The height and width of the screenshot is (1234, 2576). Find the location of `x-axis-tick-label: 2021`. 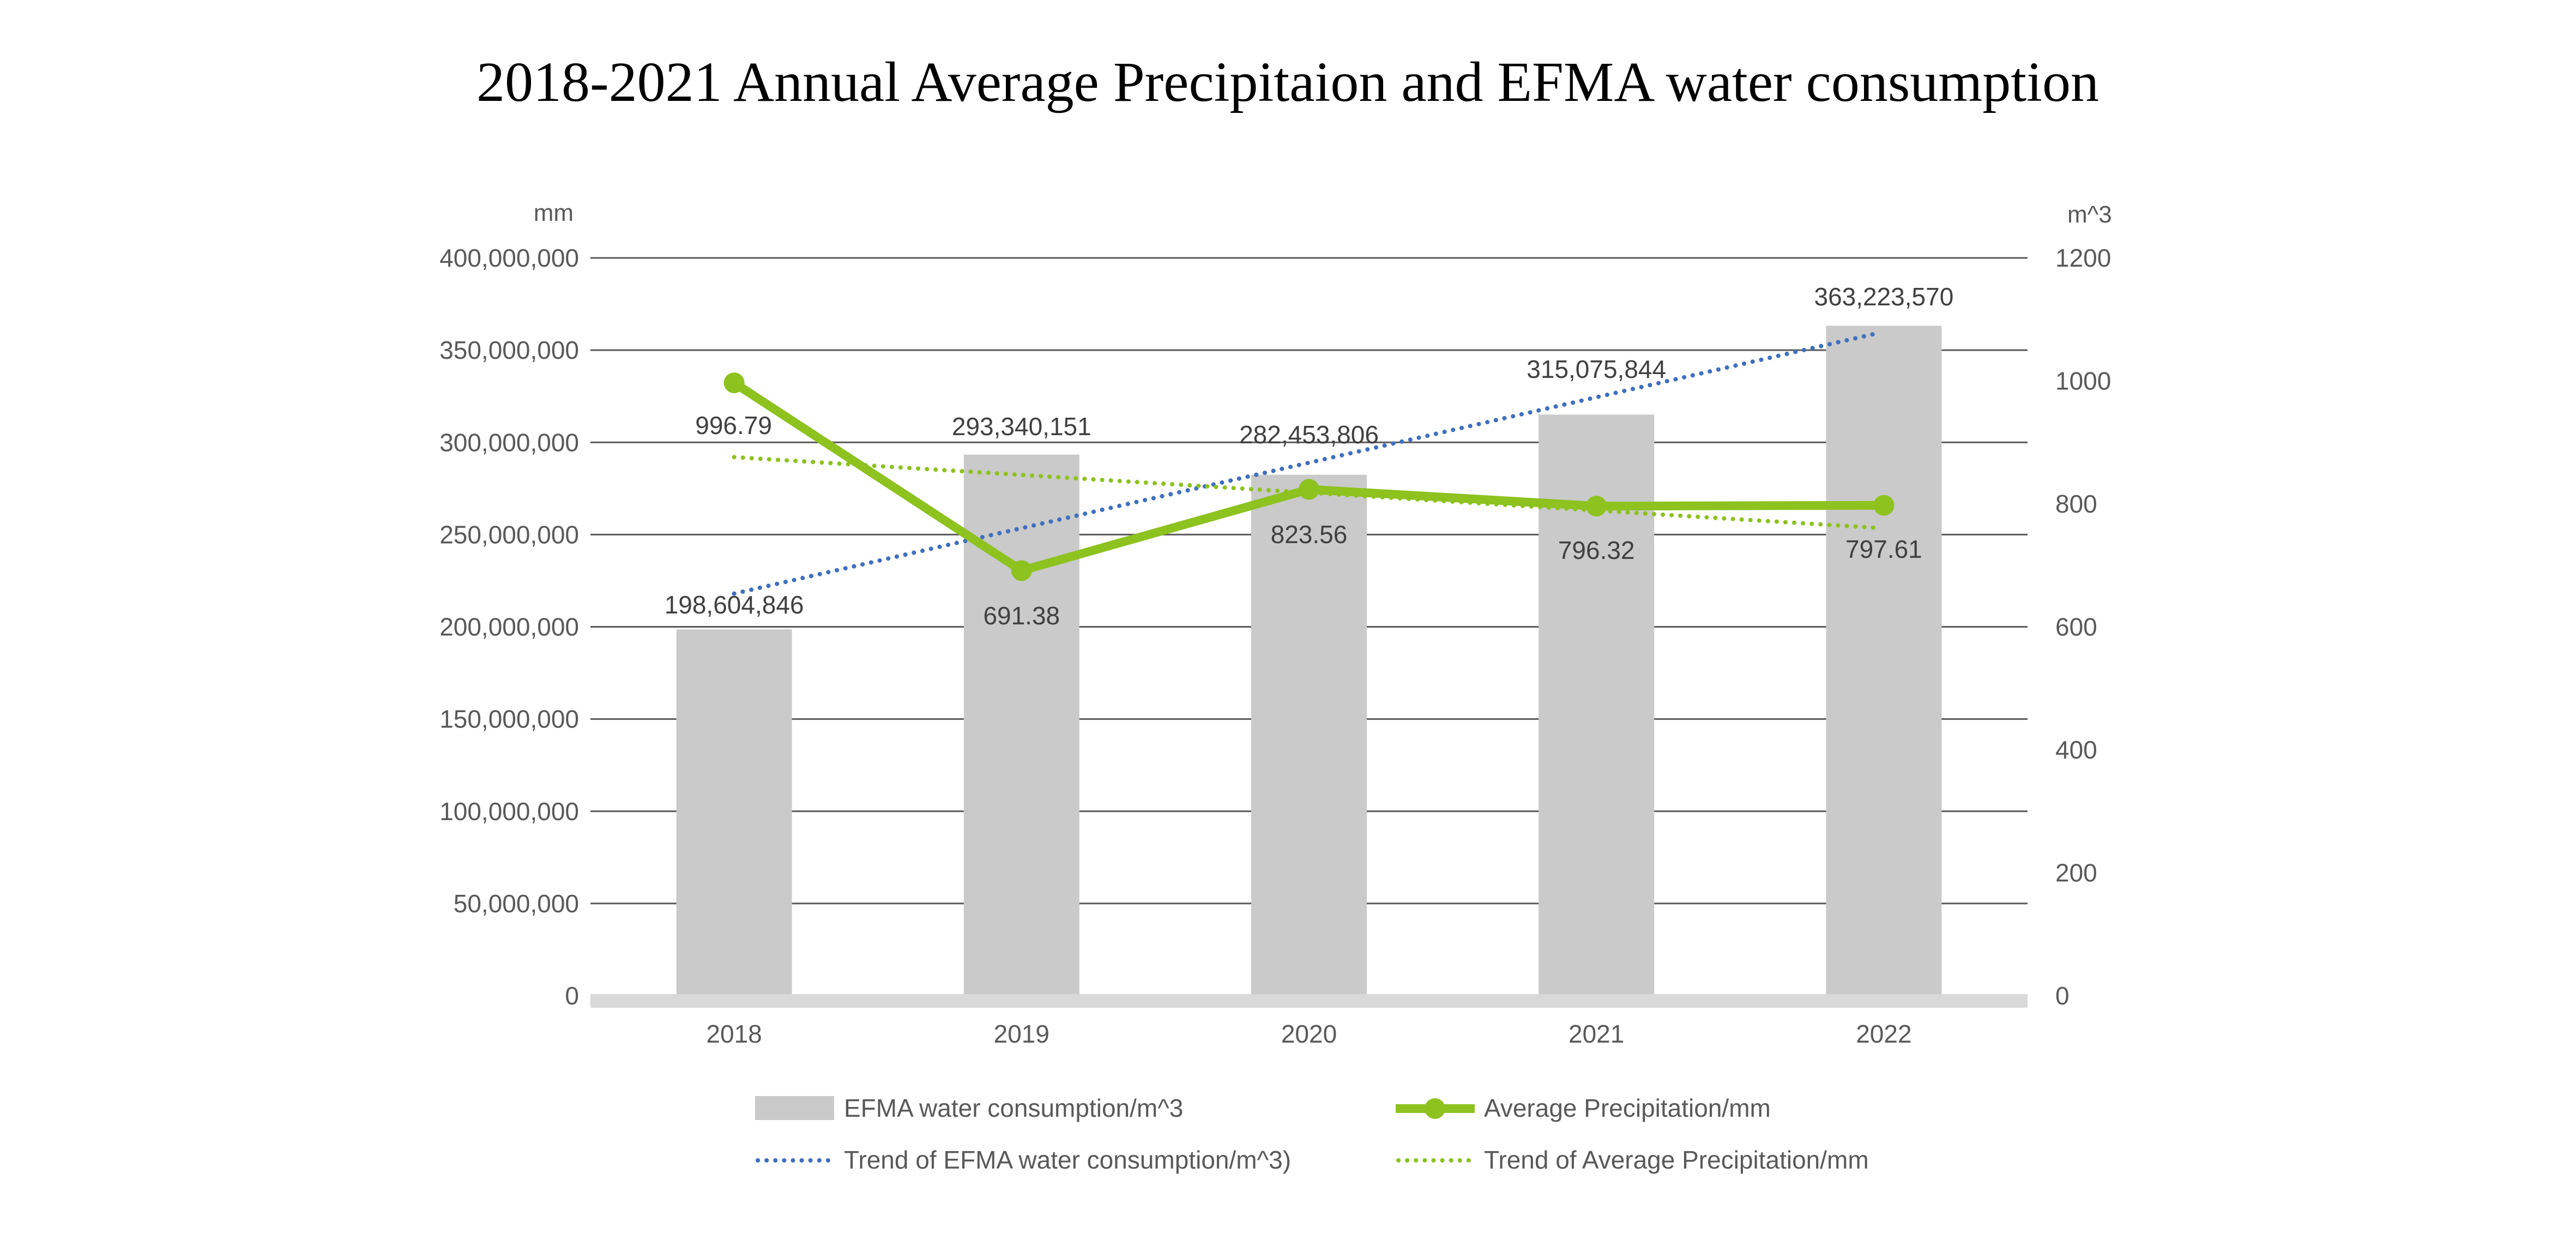

x-axis-tick-label: 2021 is located at coordinates (1596, 1034).